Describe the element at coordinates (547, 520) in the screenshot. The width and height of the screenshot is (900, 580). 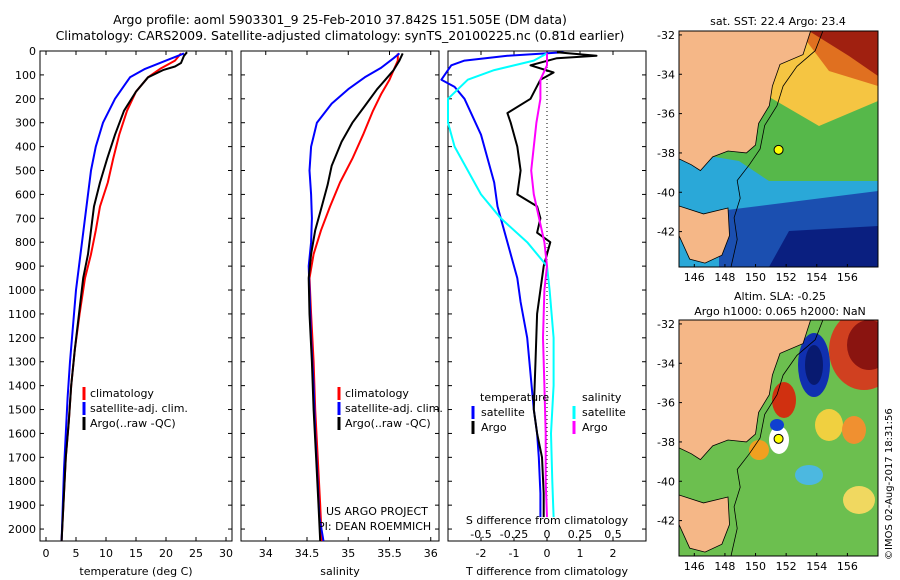
I see `s-axis-label: S difference from climatology` at that location.